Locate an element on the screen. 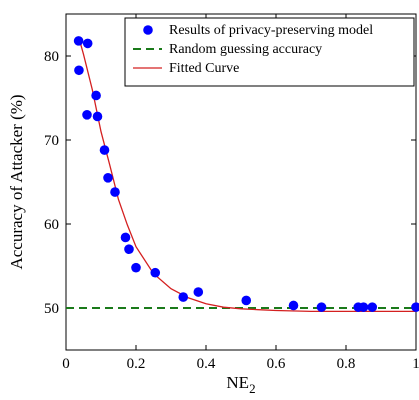 The height and width of the screenshot is (400, 419). y-tick-label: 80 is located at coordinates (51, 57).